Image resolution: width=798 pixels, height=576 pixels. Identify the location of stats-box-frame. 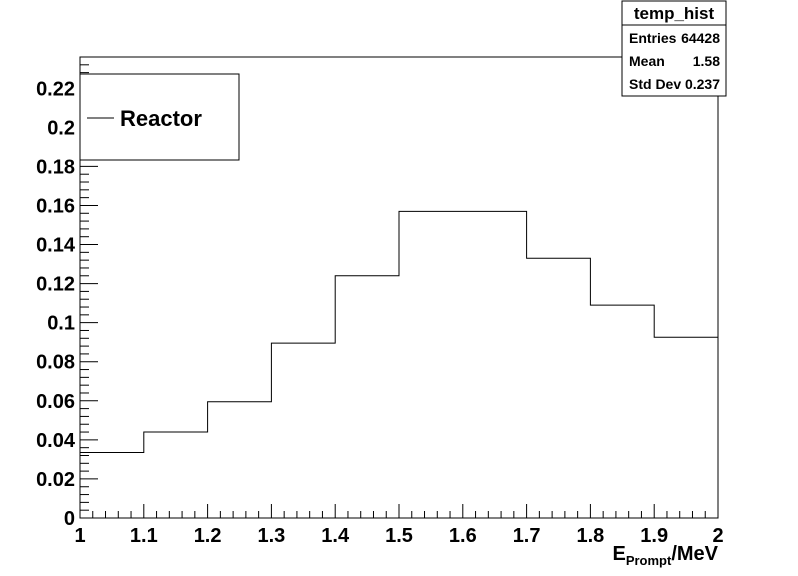
(674, 48).